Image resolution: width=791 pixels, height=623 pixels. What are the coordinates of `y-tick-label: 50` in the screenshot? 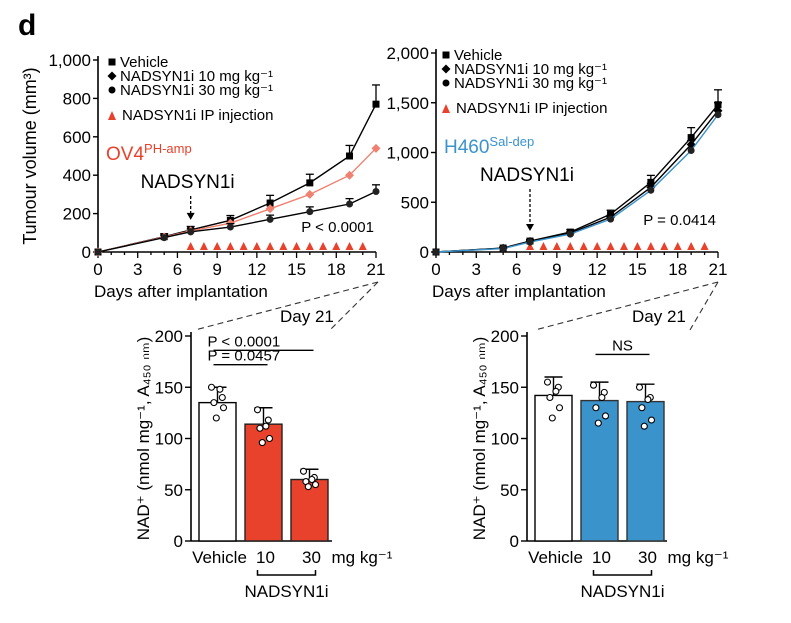 It's located at (173, 490).